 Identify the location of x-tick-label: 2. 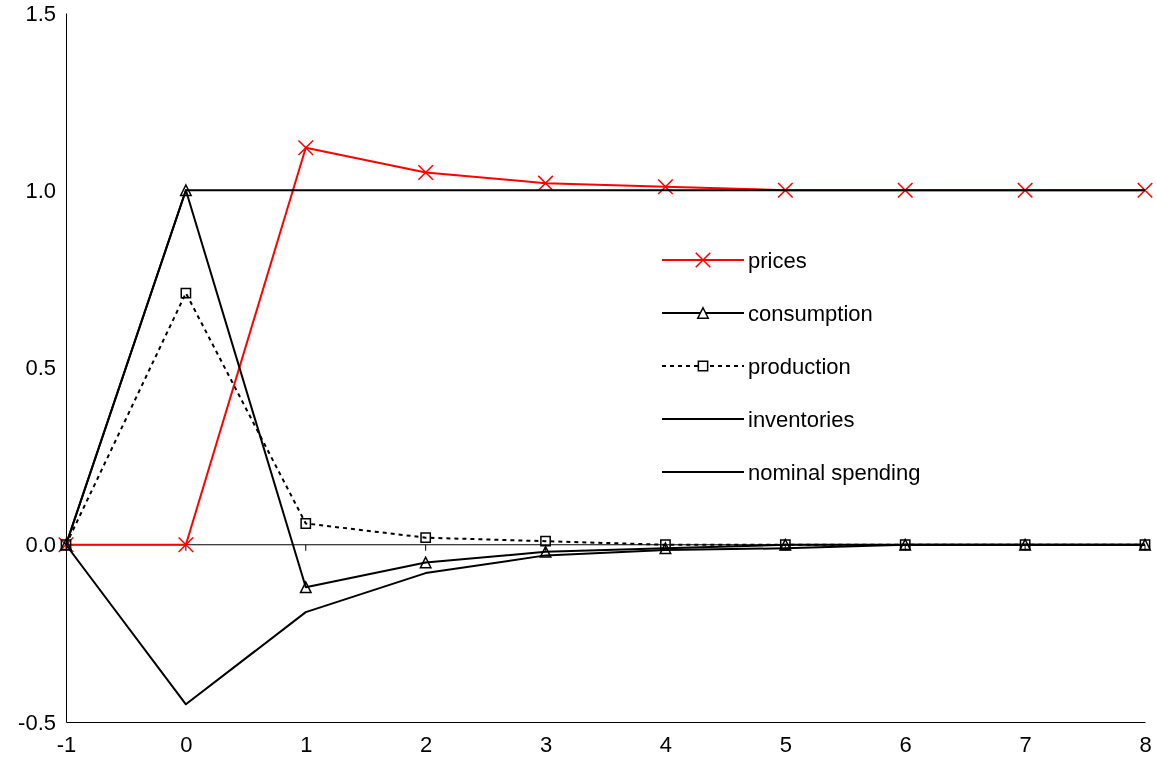
(426, 744).